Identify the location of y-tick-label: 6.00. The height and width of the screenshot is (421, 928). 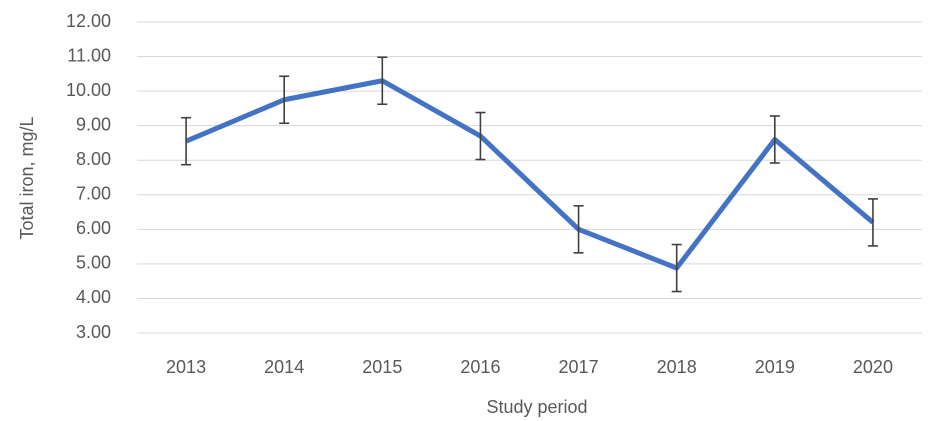
(93, 228).